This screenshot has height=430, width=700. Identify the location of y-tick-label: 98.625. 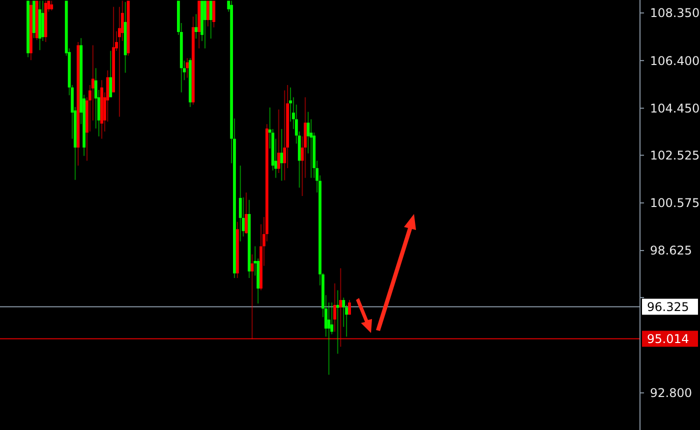
(671, 251).